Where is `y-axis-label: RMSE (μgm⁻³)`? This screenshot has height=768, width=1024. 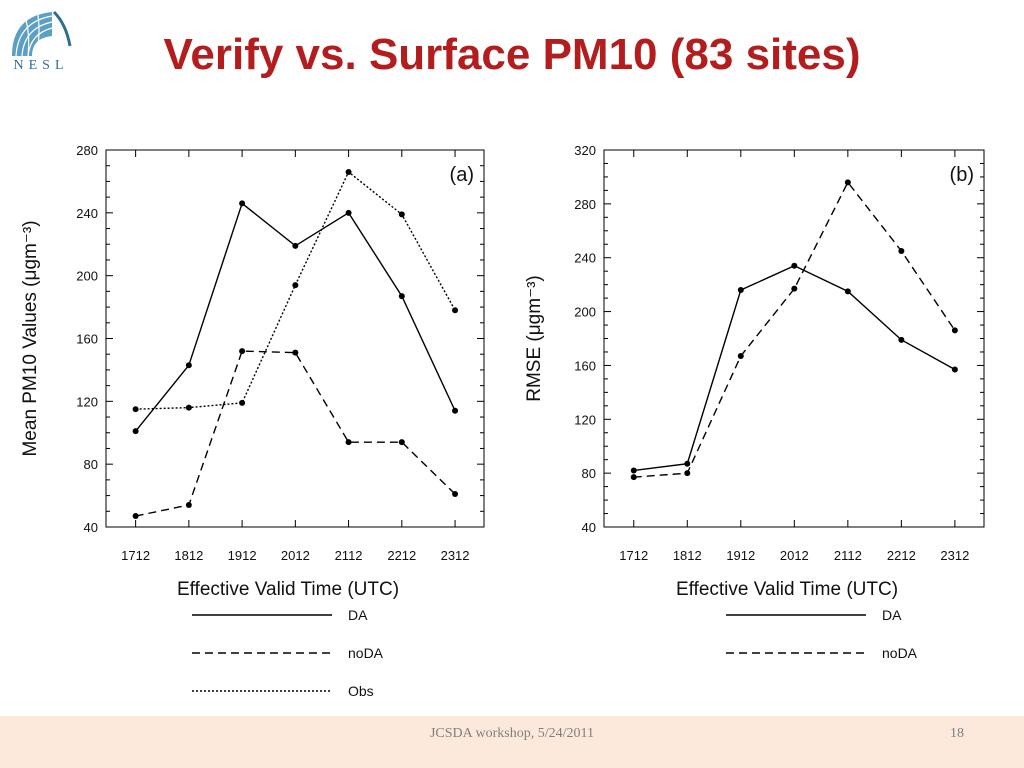
y-axis-label: RMSE (μgm⁻³) is located at coordinates (534, 338).